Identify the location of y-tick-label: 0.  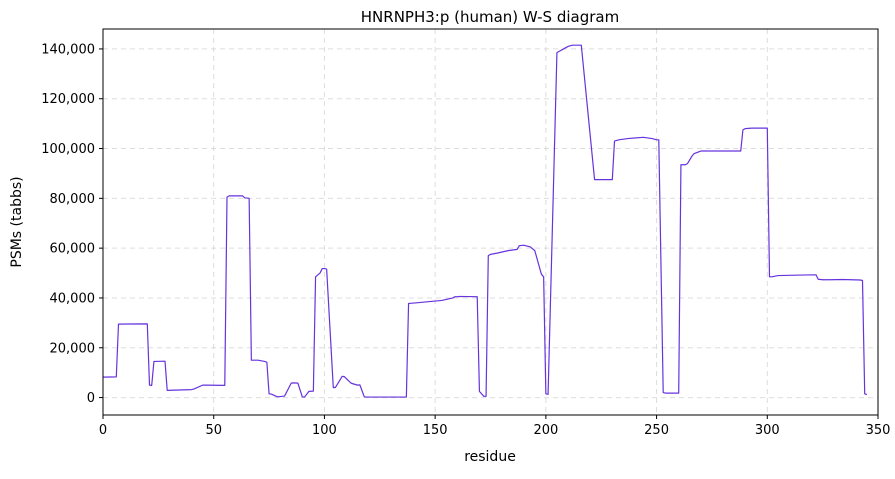
(91, 398).